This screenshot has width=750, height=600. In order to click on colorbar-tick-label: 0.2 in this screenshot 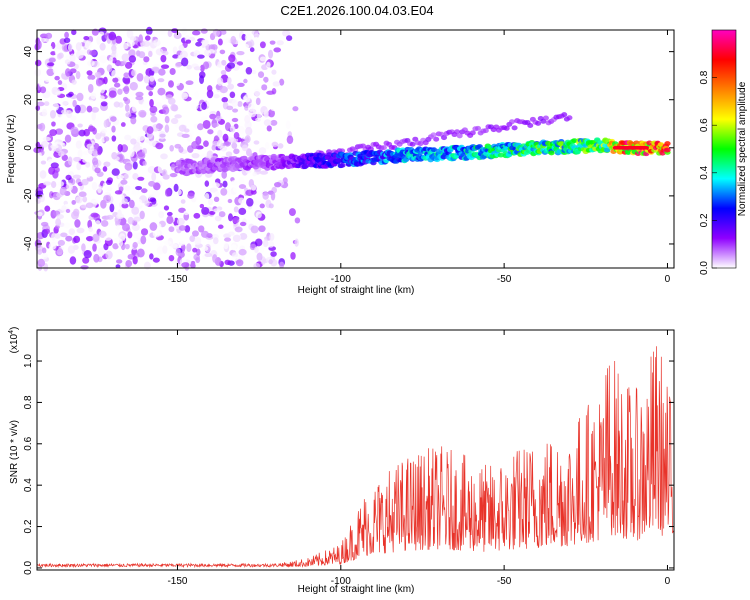, I will do `click(704, 220)`.